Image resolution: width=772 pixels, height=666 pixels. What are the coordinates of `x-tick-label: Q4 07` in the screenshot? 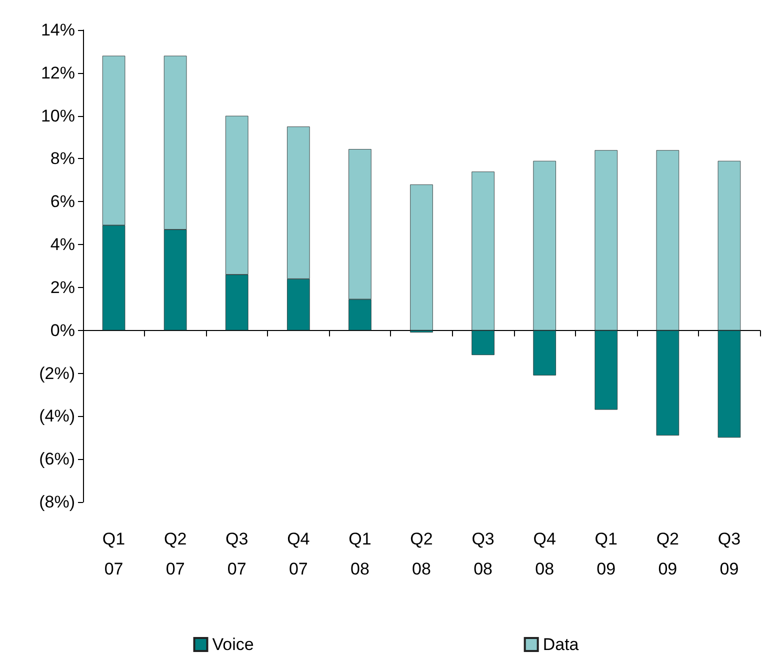 It's located at (298, 554).